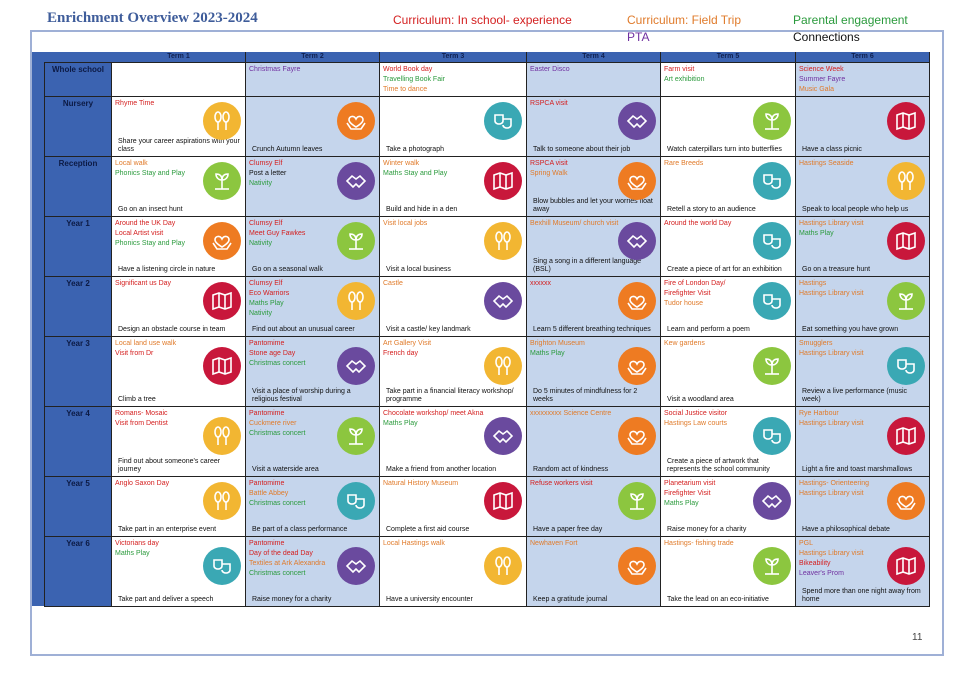  Describe the element at coordinates (287, 269) in the screenshot. I see `activity-text: Go on a seasonal walk` at that location.